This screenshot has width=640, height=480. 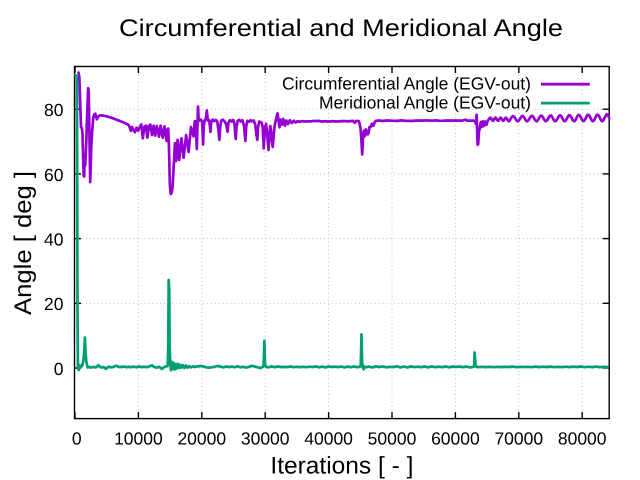 What do you see at coordinates (425, 102) in the screenshot?
I see `svg-text: Meridional Angle (EGV-out)` at bounding box center [425, 102].